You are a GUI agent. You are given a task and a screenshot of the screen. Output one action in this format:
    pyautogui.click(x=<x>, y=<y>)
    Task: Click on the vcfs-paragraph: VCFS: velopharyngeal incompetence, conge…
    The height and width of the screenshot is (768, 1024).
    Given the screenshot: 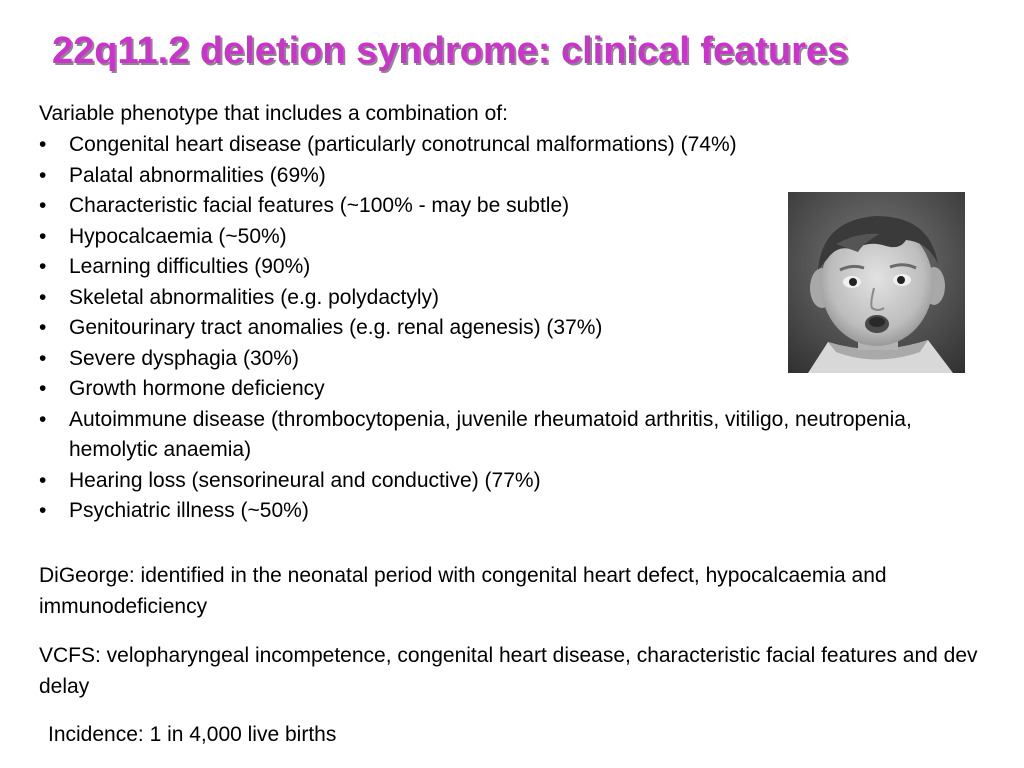 What is the action you would take?
    pyautogui.click(x=508, y=671)
    